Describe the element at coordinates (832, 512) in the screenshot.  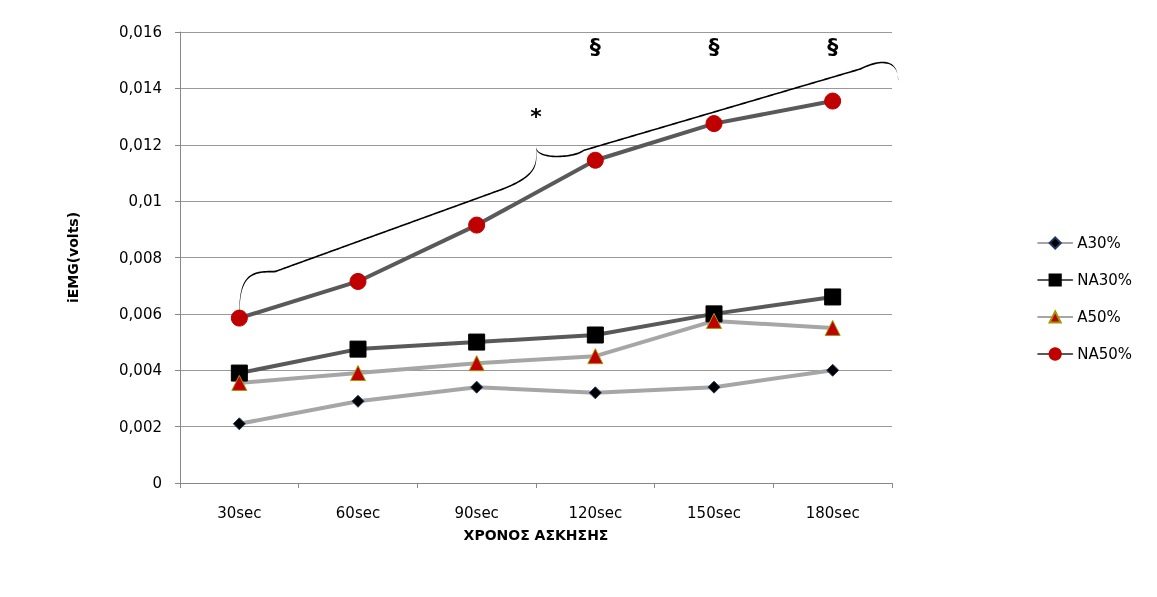
I see `x-tick-label: 180sec` at that location.